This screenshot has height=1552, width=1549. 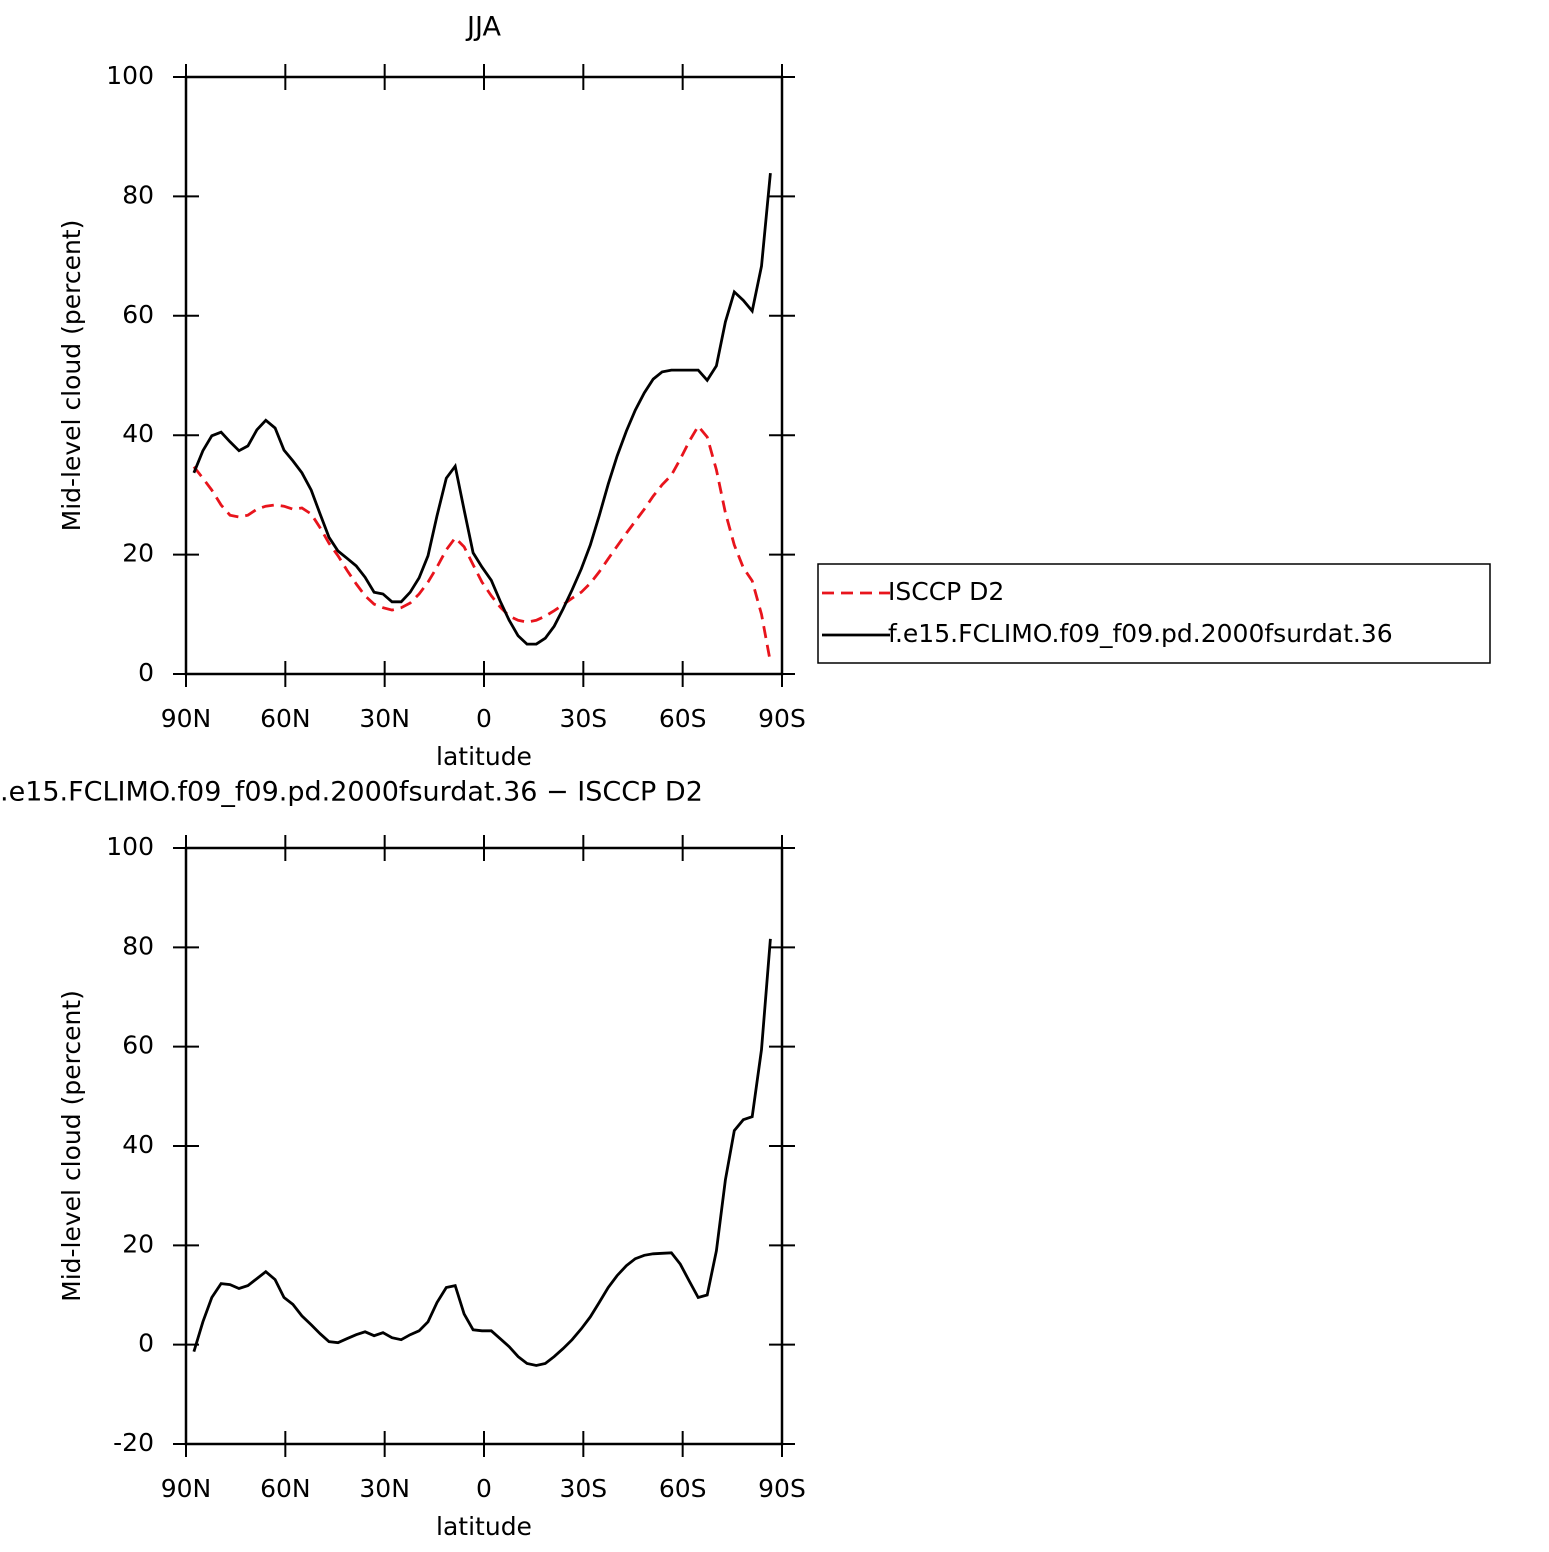 I want to click on legend-label: f.e15.FCLIMO.f09_f09.pd.2000fsurdat.36, so click(x=1140, y=633).